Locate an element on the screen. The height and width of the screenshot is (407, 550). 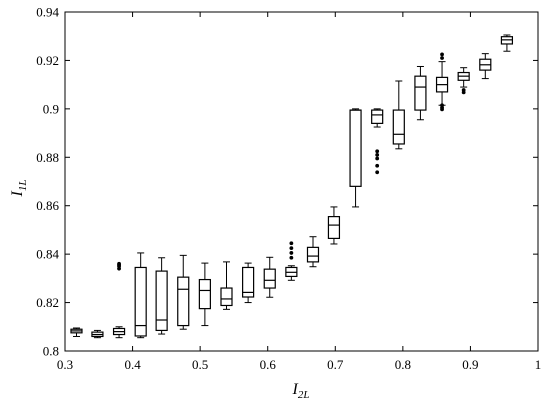
y-tick-label: 0.94 is located at coordinates (47, 12).